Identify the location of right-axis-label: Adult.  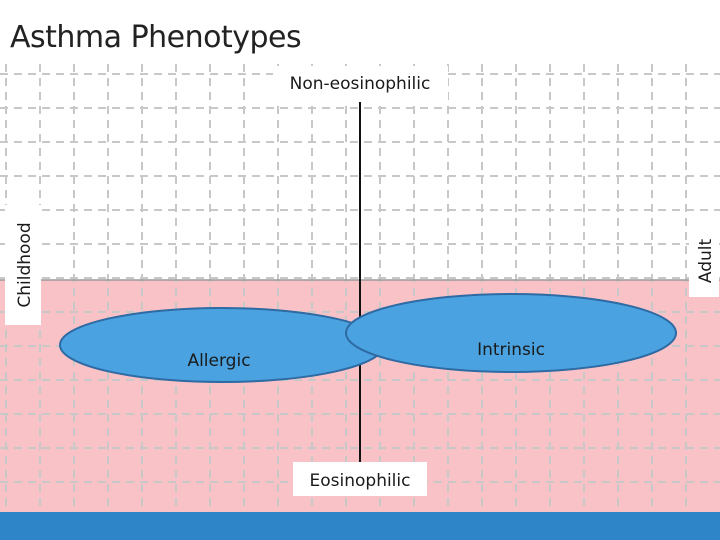
(706, 261).